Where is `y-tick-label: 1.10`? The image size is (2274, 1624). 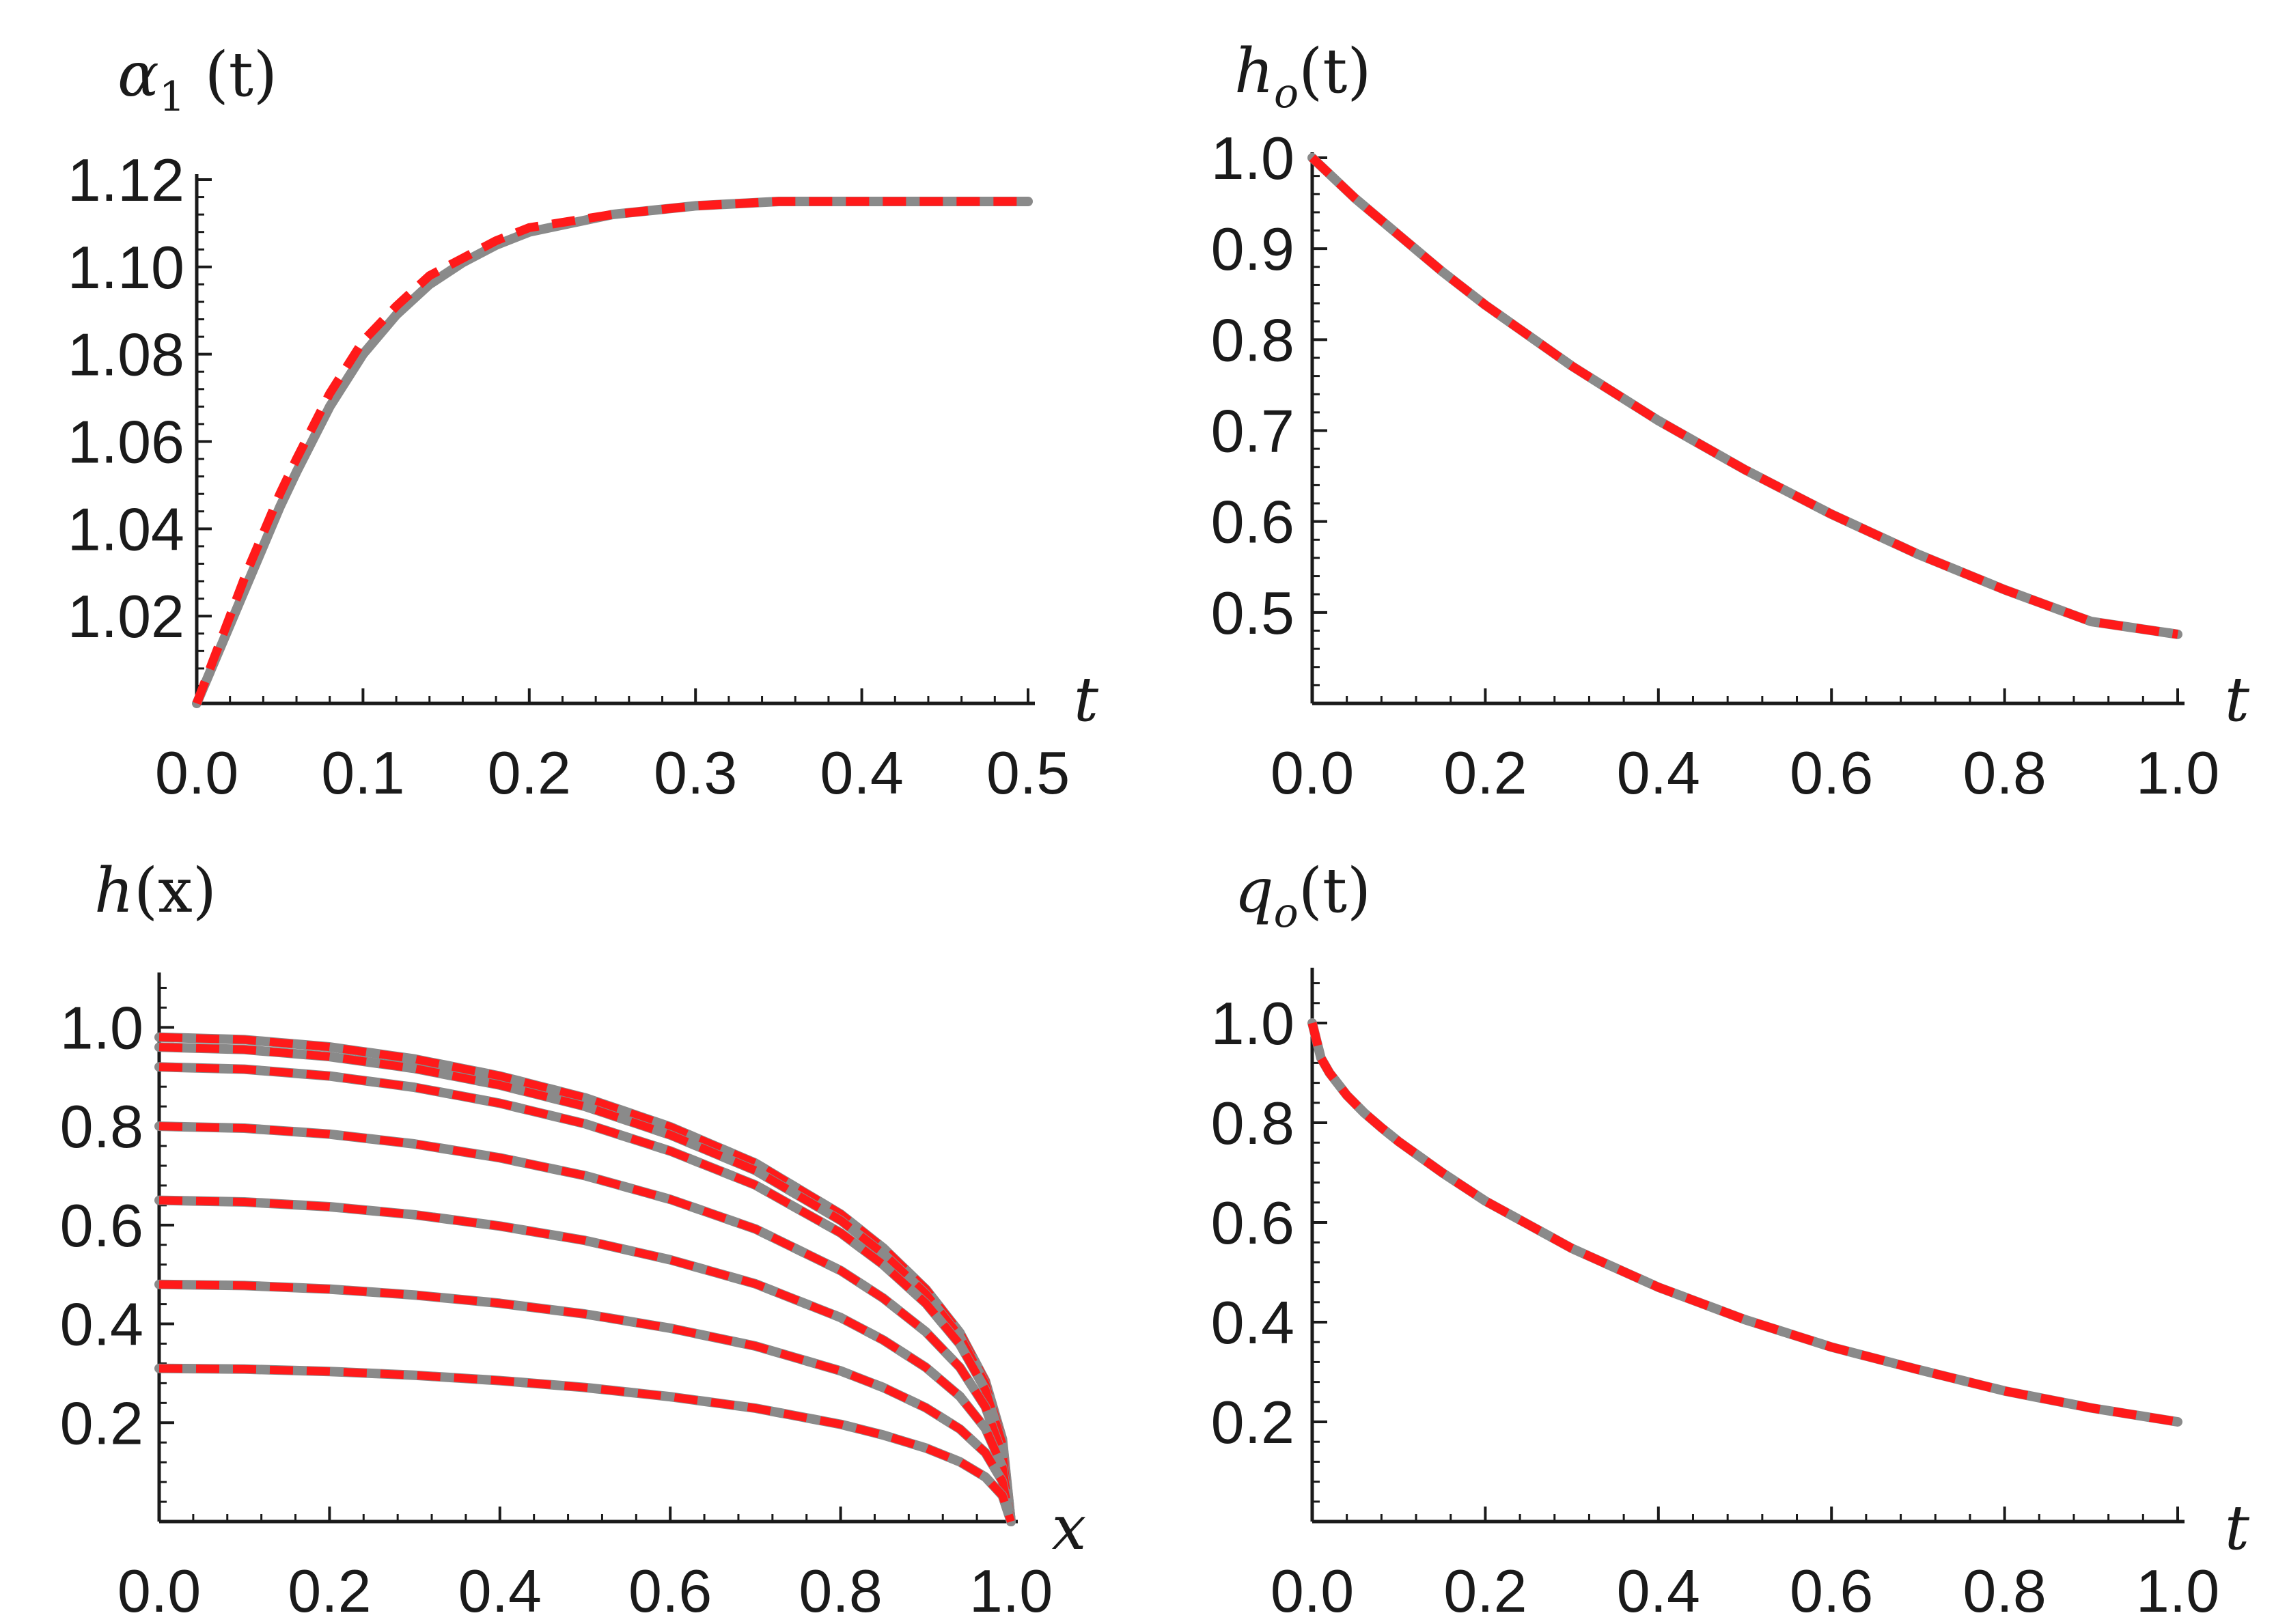 y-tick-label: 1.10 is located at coordinates (126, 267).